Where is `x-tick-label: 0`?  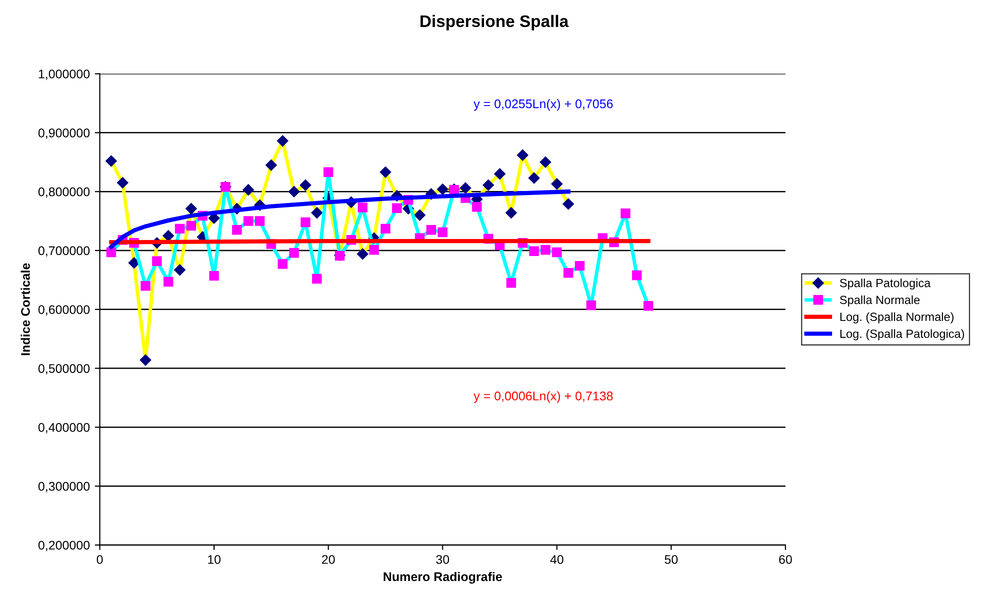
x-tick-label: 0 is located at coordinates (99, 559).